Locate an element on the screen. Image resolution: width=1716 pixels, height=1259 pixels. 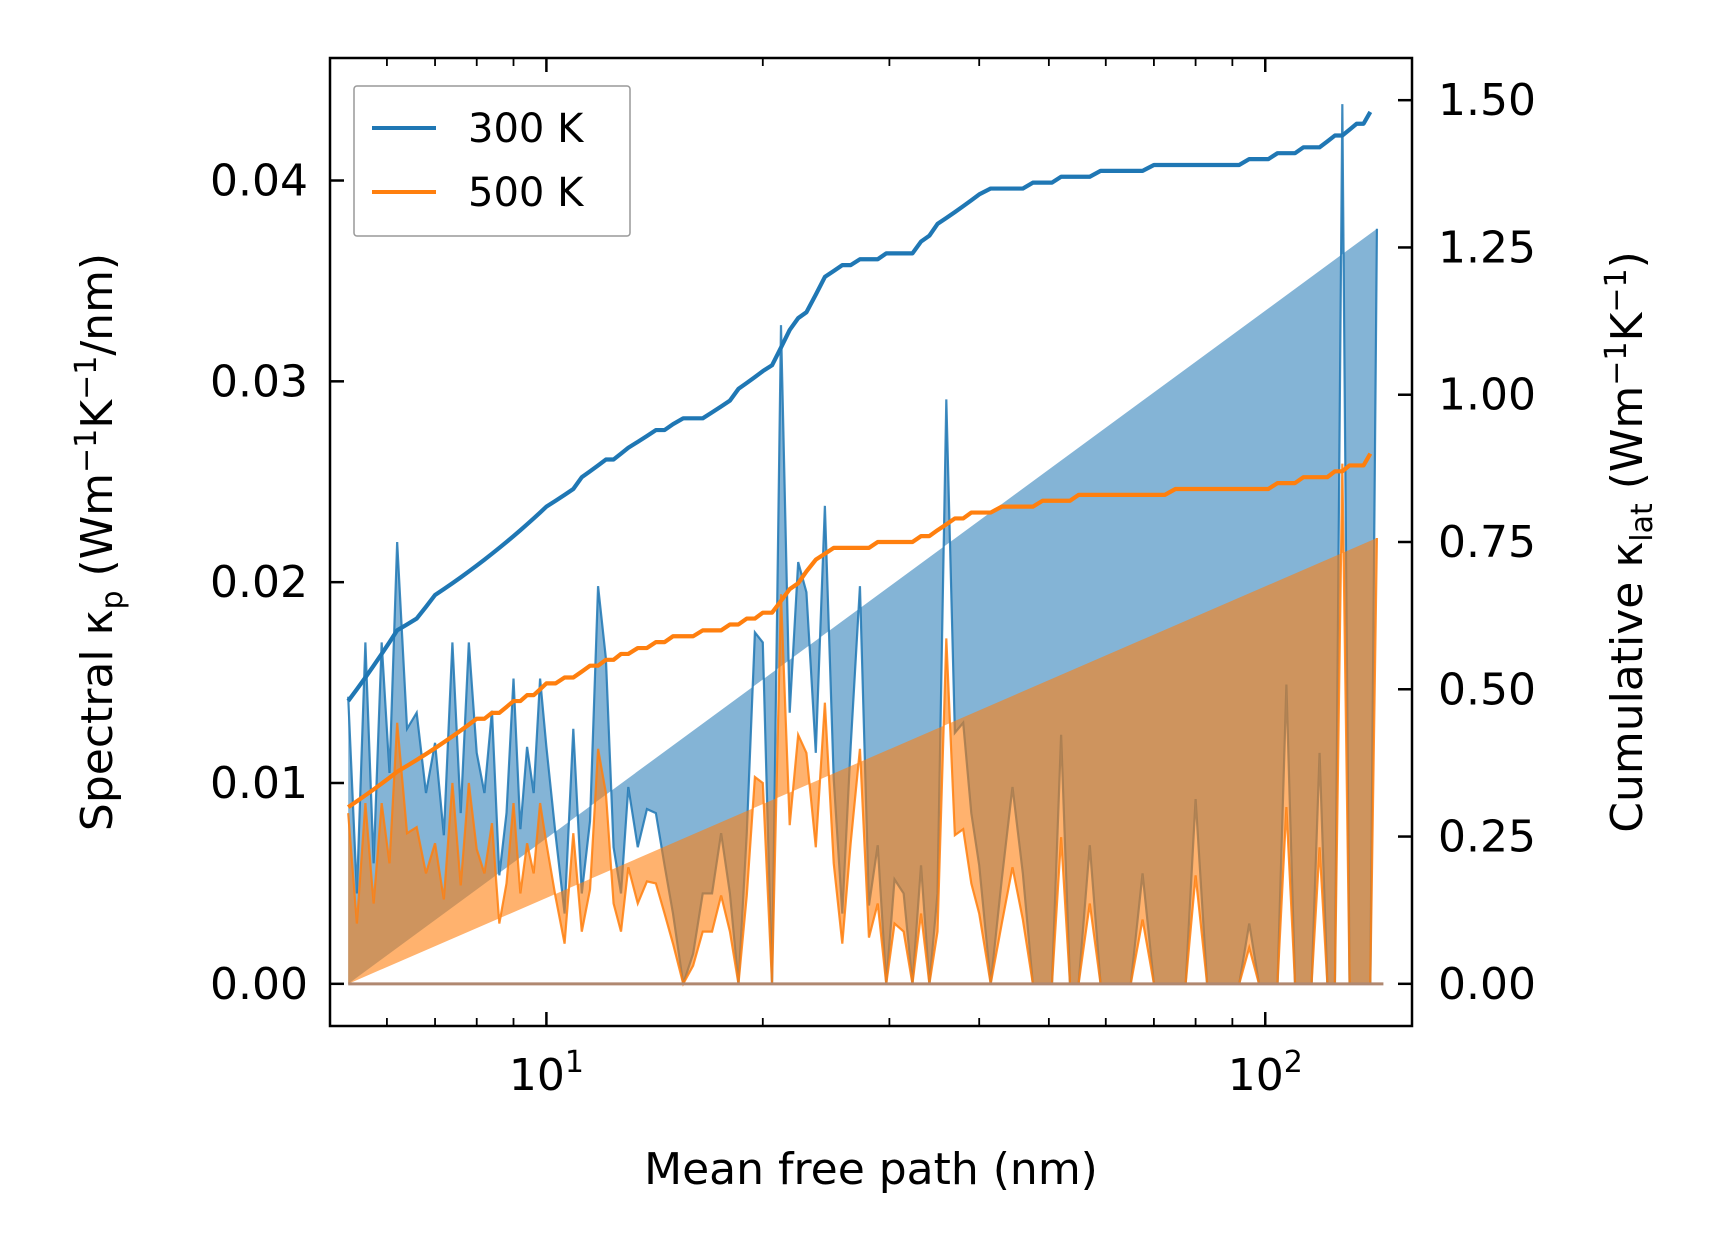
left-y-title-unit-c: /nm) is located at coordinates (97, 304).